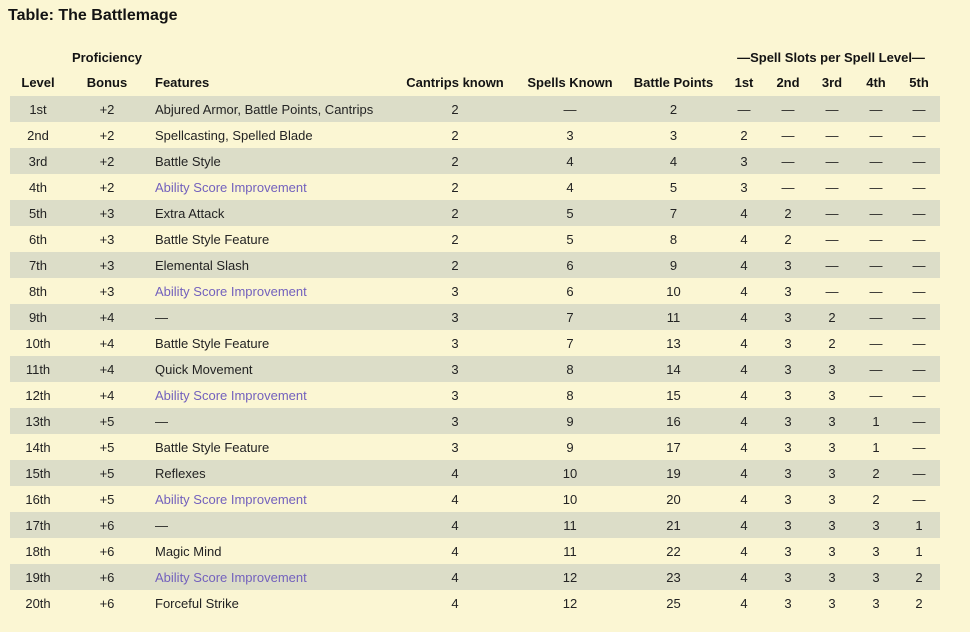 The image size is (970, 632). Describe the element at coordinates (570, 239) in the screenshot. I see `spells-known-cell: 5` at that location.